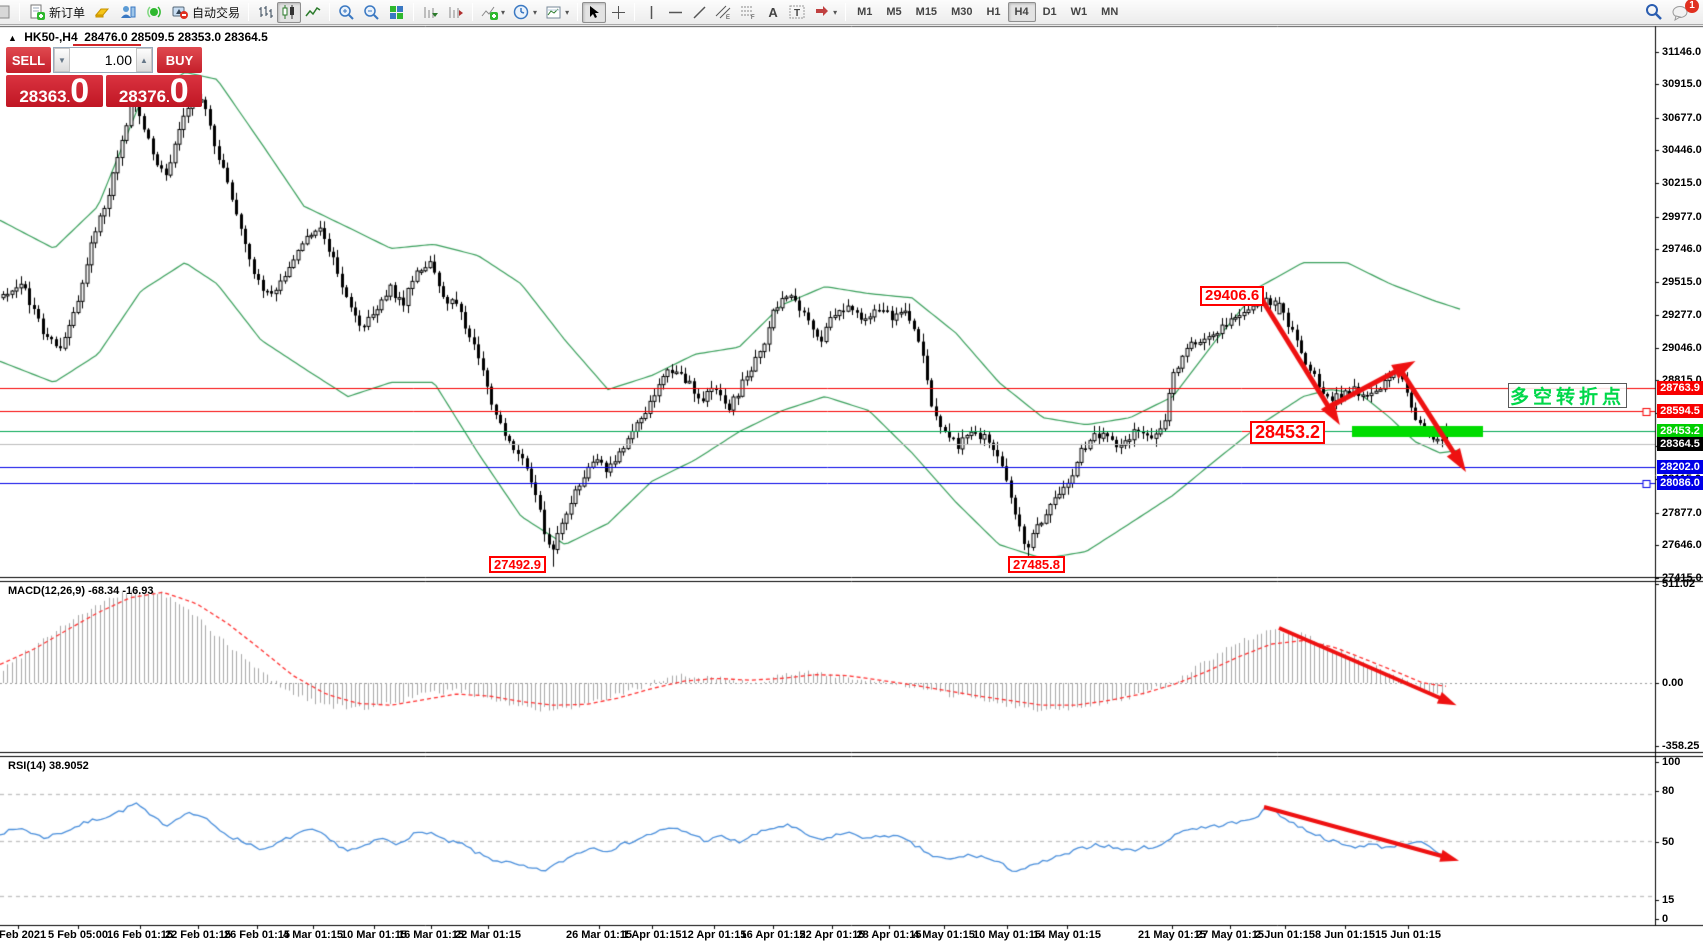  What do you see at coordinates (1079, 12) in the screenshot?
I see `timeframe-button-w1: W1` at bounding box center [1079, 12].